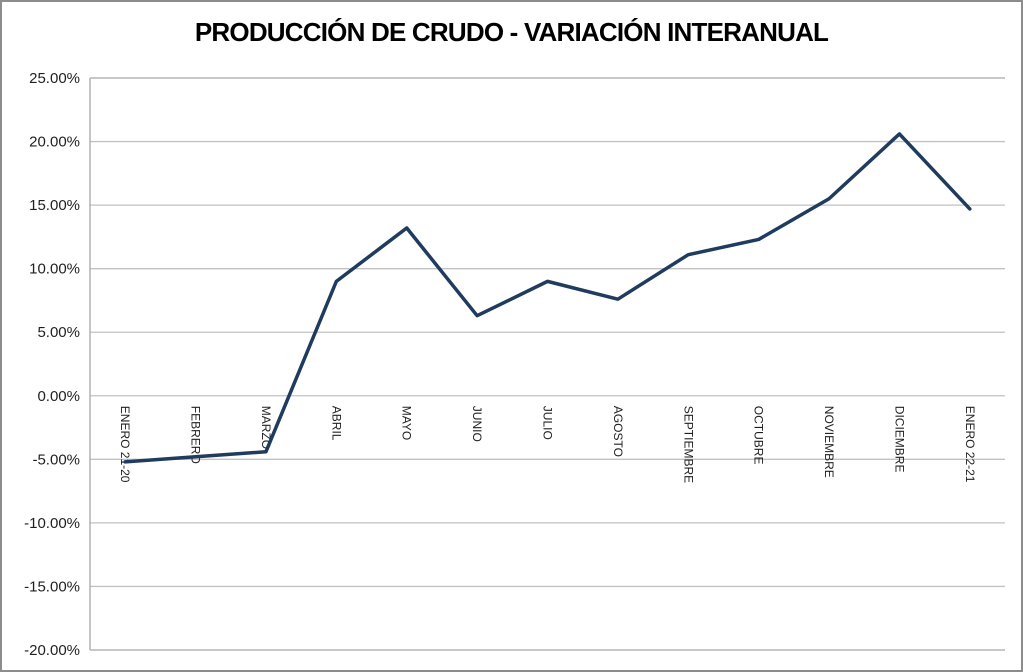  Describe the element at coordinates (336, 423) in the screenshot. I see `x-axis-category-label: ABRIL` at that location.